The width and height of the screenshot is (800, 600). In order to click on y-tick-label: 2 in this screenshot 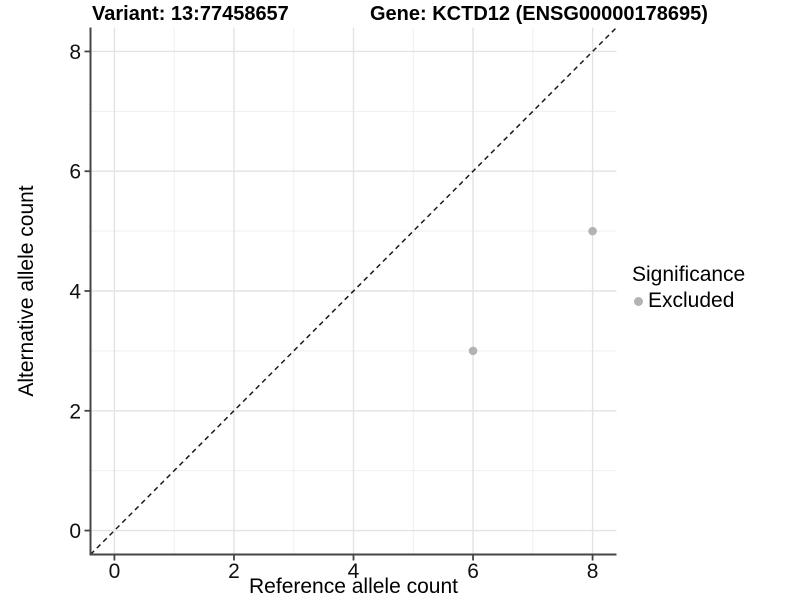, I will do `click(75, 411)`.